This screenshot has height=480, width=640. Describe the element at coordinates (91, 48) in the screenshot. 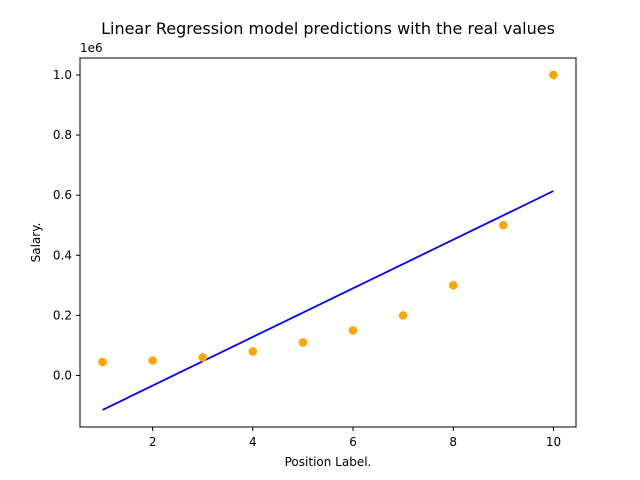

I see `y-axis-offset-label: 1e6` at that location.